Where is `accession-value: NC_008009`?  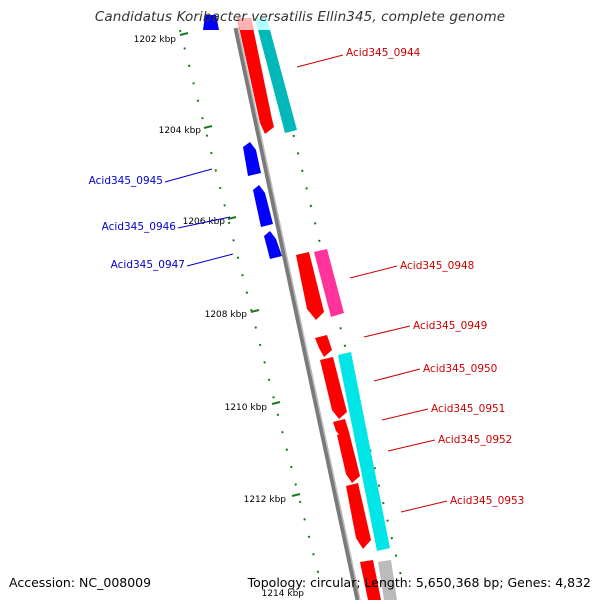
accession-value: NC_008009 is located at coordinates (115, 582).